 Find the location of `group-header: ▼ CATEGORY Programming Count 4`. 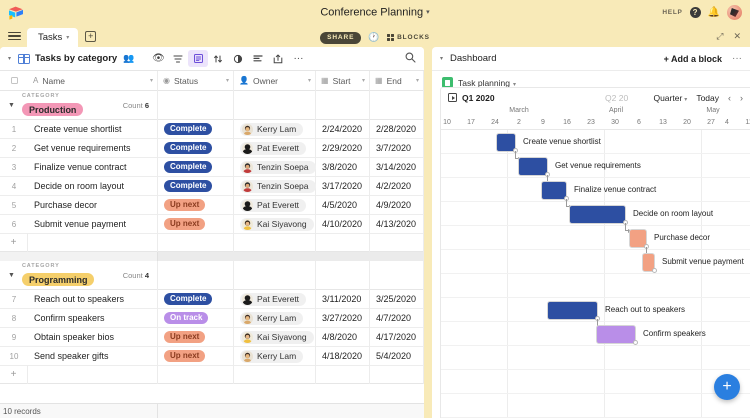

group-header: ▼ CATEGORY Programming Count 4 is located at coordinates (212, 275).